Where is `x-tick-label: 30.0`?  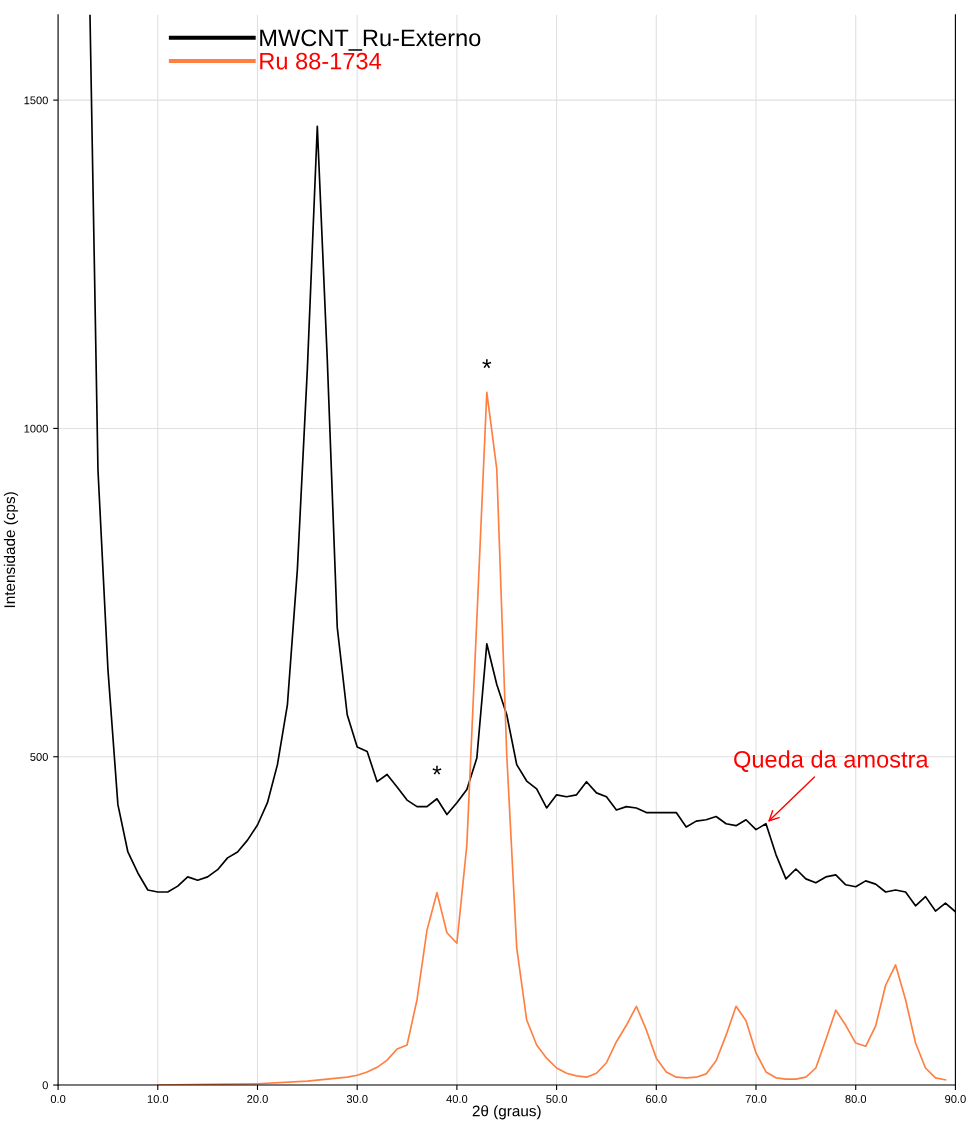 x-tick-label: 30.0 is located at coordinates (357, 1099).